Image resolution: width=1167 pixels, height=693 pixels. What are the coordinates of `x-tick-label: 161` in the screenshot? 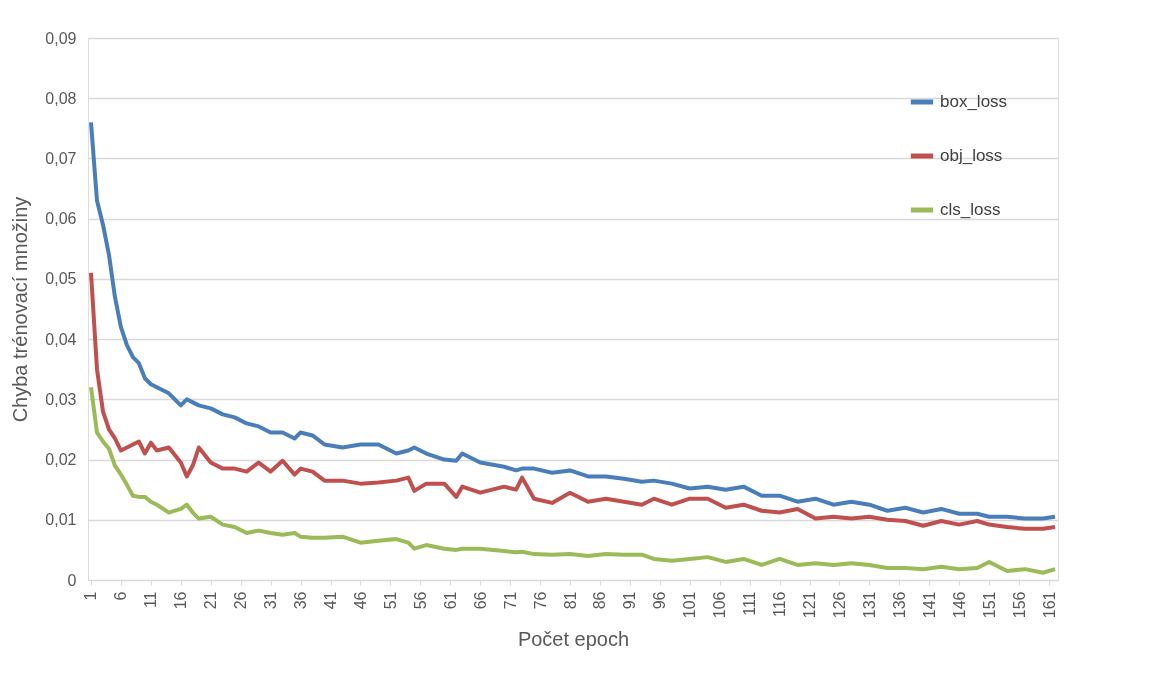 It's located at (1049, 605).